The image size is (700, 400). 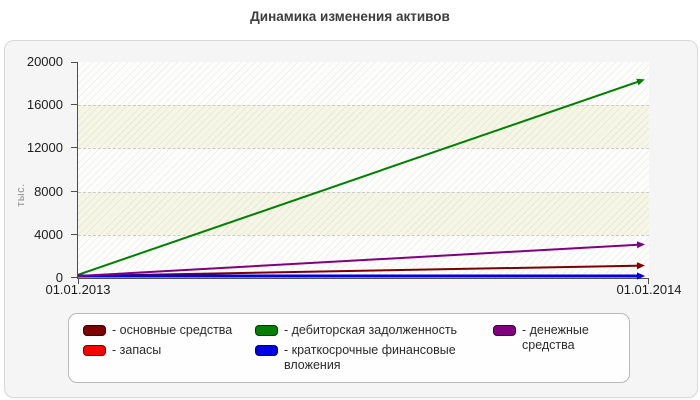 What do you see at coordinates (172, 330) in the screenshot?
I see `legend-label: - основные средства` at bounding box center [172, 330].